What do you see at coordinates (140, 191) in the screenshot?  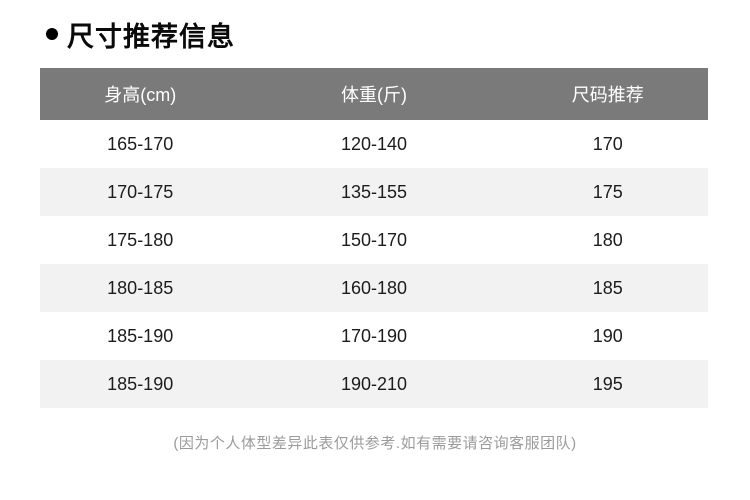 I see `cell-height: 170-175` at bounding box center [140, 191].